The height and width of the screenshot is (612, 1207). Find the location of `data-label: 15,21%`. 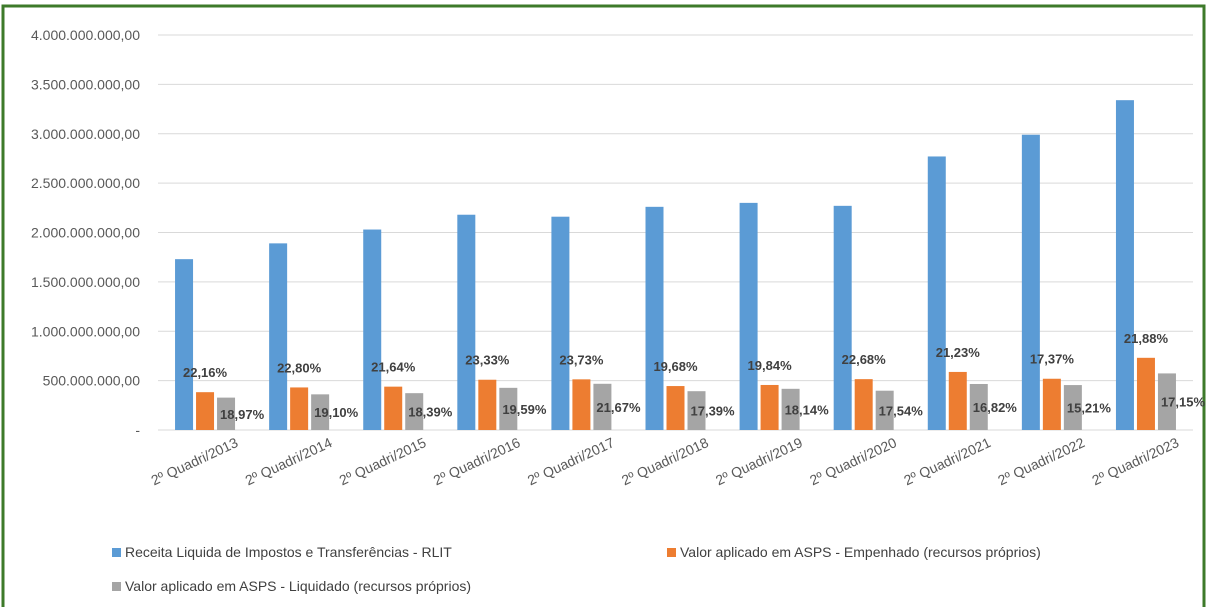

data-label: 15,21% is located at coordinates (1089, 408).